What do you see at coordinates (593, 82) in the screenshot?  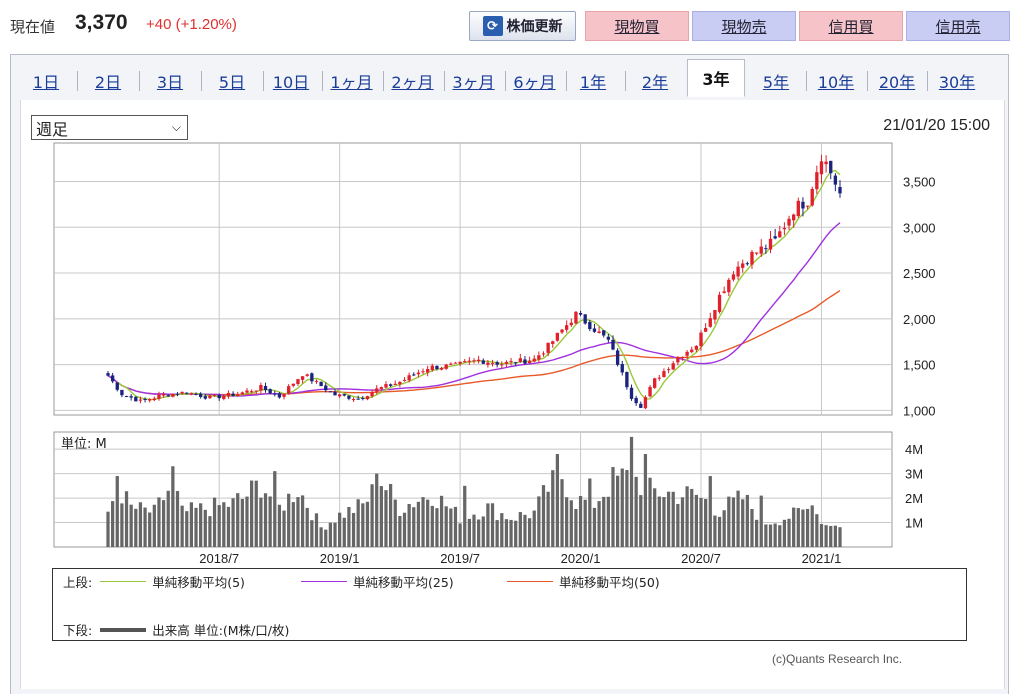 I see `tab-1y: 1年` at bounding box center [593, 82].